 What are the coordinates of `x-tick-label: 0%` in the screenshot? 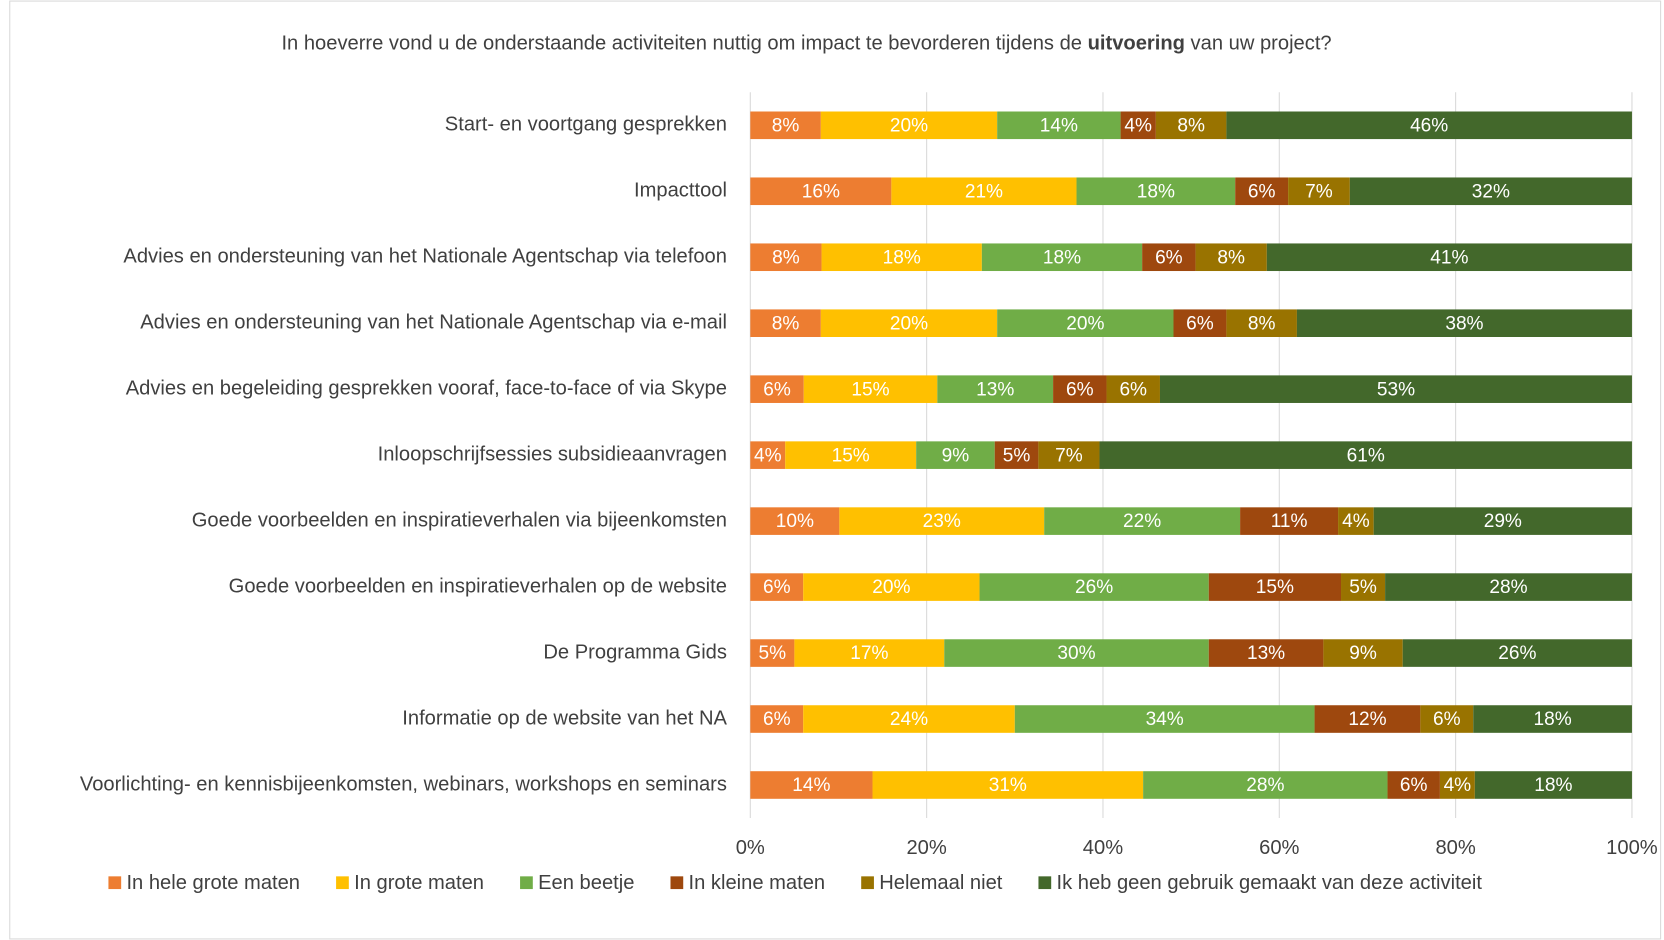 It's located at (750, 848).